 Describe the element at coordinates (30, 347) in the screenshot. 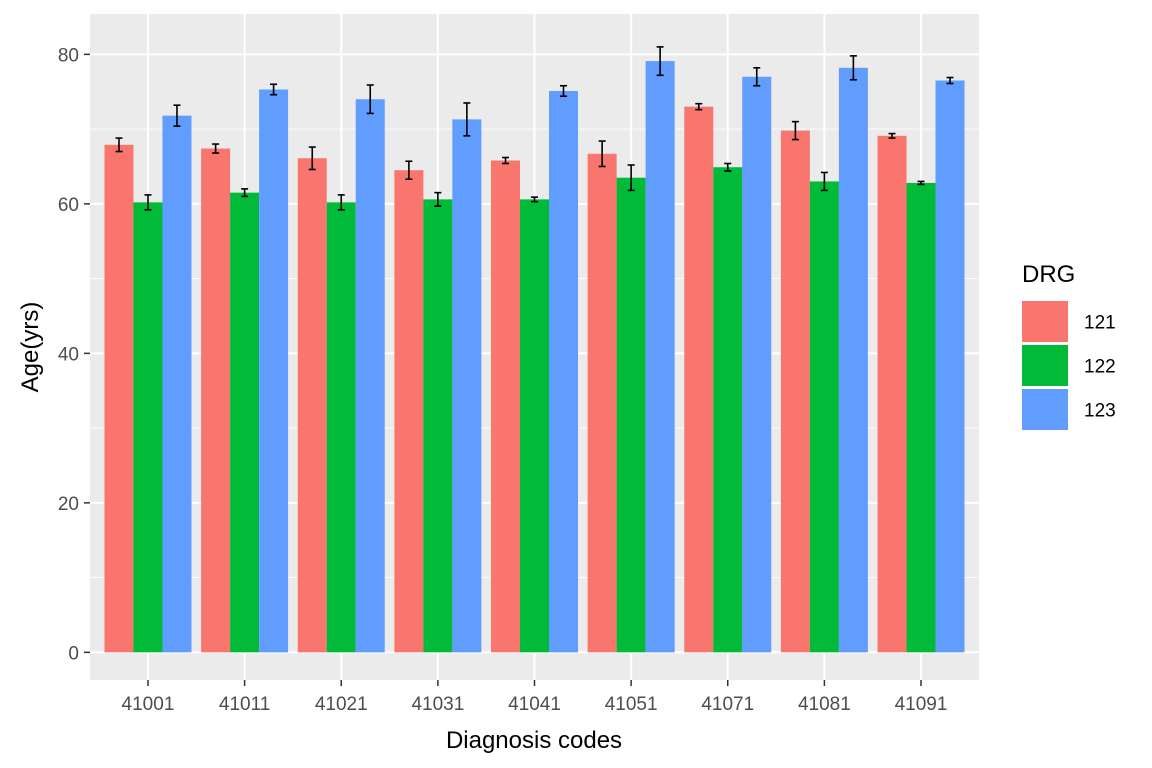

I see `y-axis-title: Age(yrs)` at that location.